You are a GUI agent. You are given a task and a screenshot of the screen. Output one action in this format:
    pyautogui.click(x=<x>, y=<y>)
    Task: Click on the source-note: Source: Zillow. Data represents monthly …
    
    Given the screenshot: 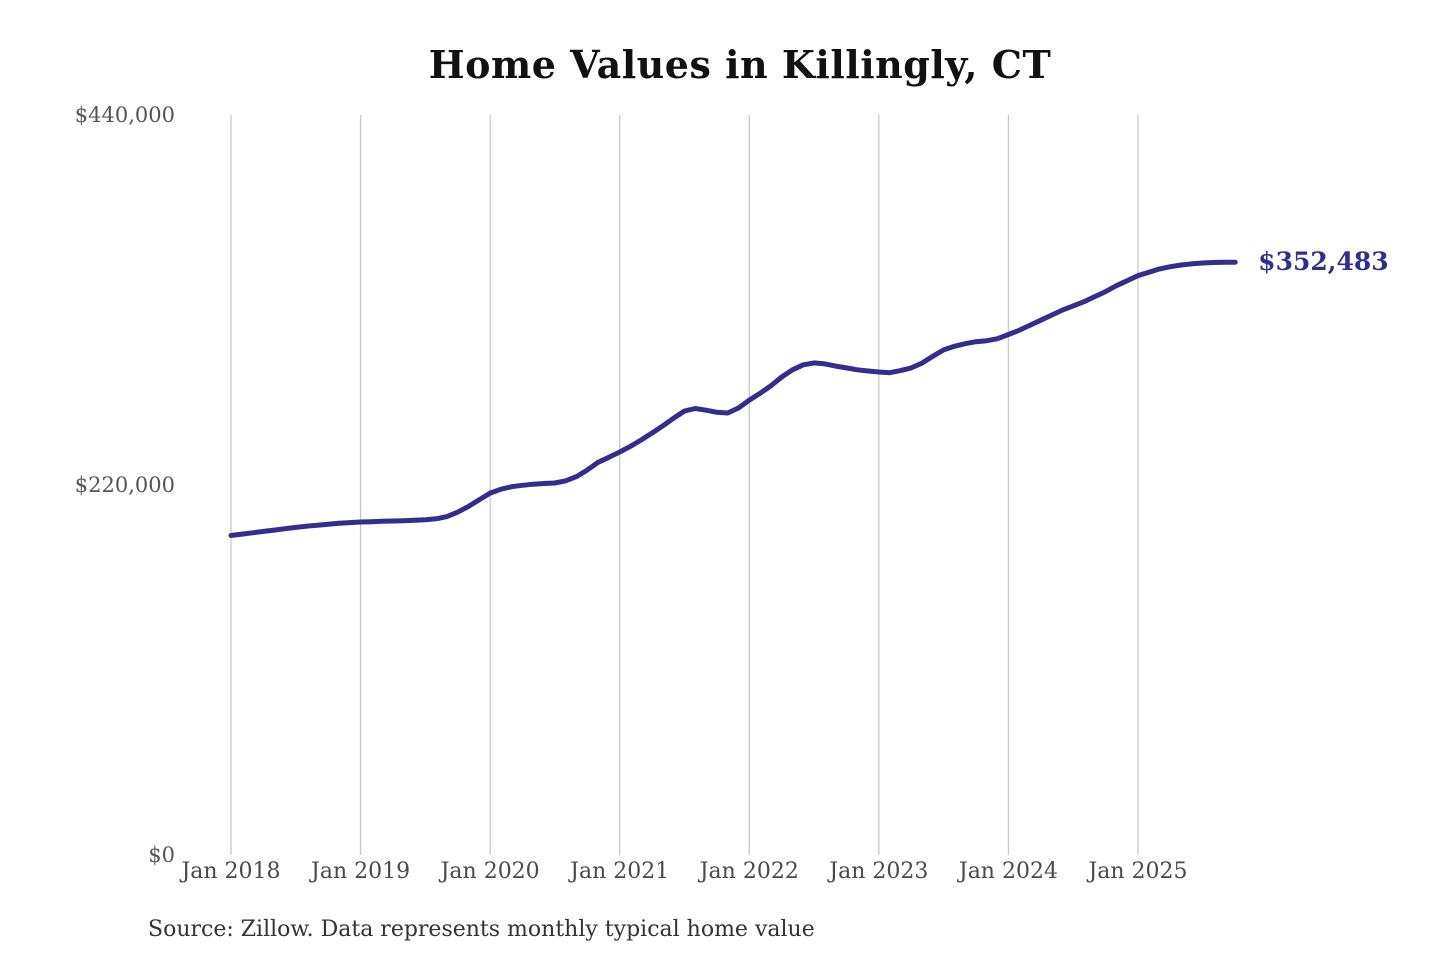 What is the action you would take?
    pyautogui.click(x=481, y=929)
    